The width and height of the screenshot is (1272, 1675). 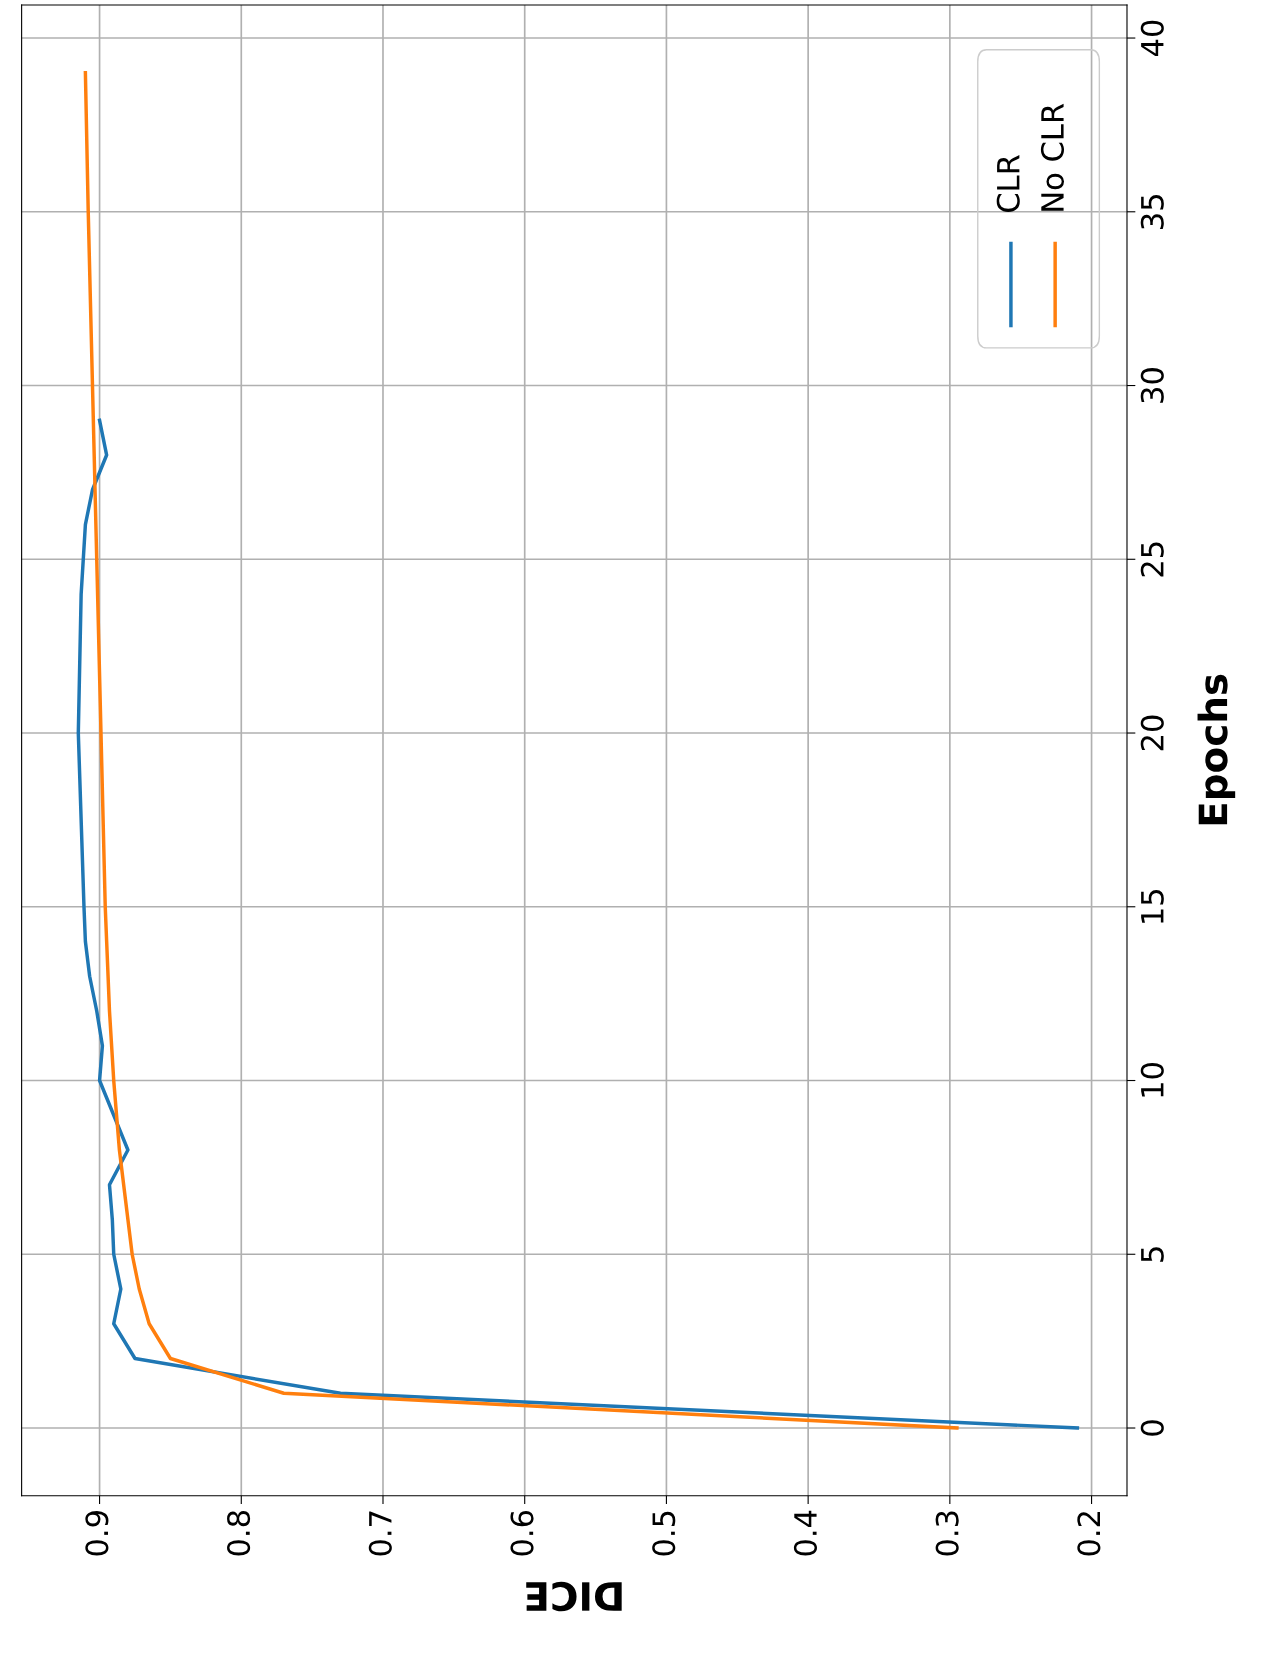 I want to click on x-tick-label: 0.4, so click(x=805, y=1533).